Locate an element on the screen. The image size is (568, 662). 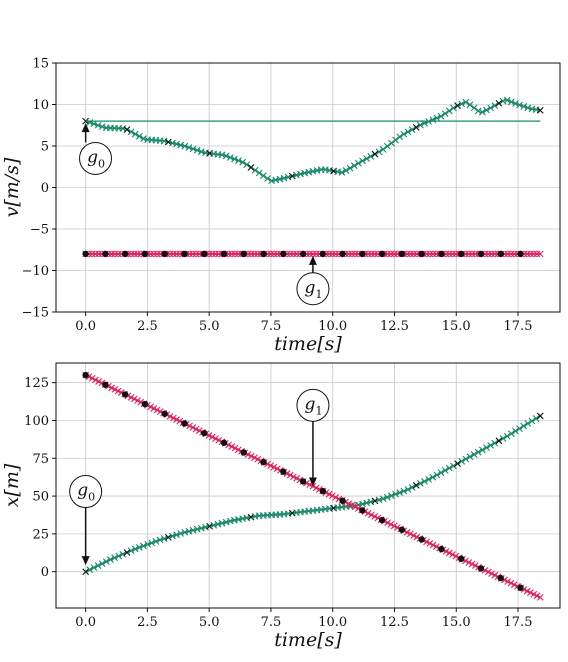
y-tick-label: 50 is located at coordinates (40, 497).